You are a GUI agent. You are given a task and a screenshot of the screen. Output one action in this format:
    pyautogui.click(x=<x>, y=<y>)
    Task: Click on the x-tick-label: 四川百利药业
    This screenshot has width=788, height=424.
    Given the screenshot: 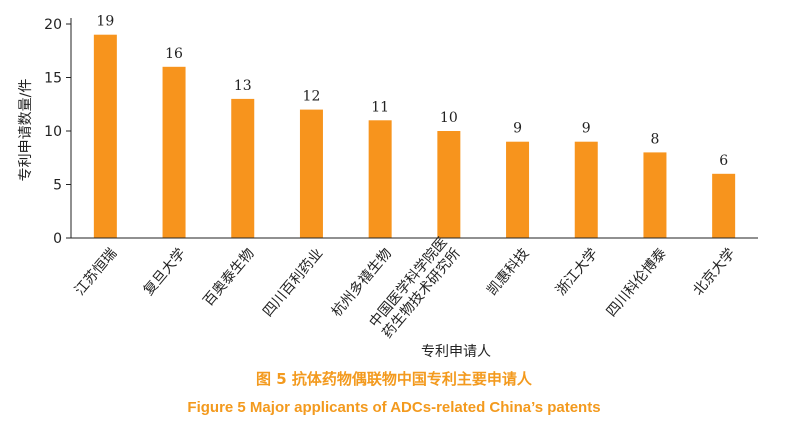 What is the action you would take?
    pyautogui.click(x=293, y=283)
    